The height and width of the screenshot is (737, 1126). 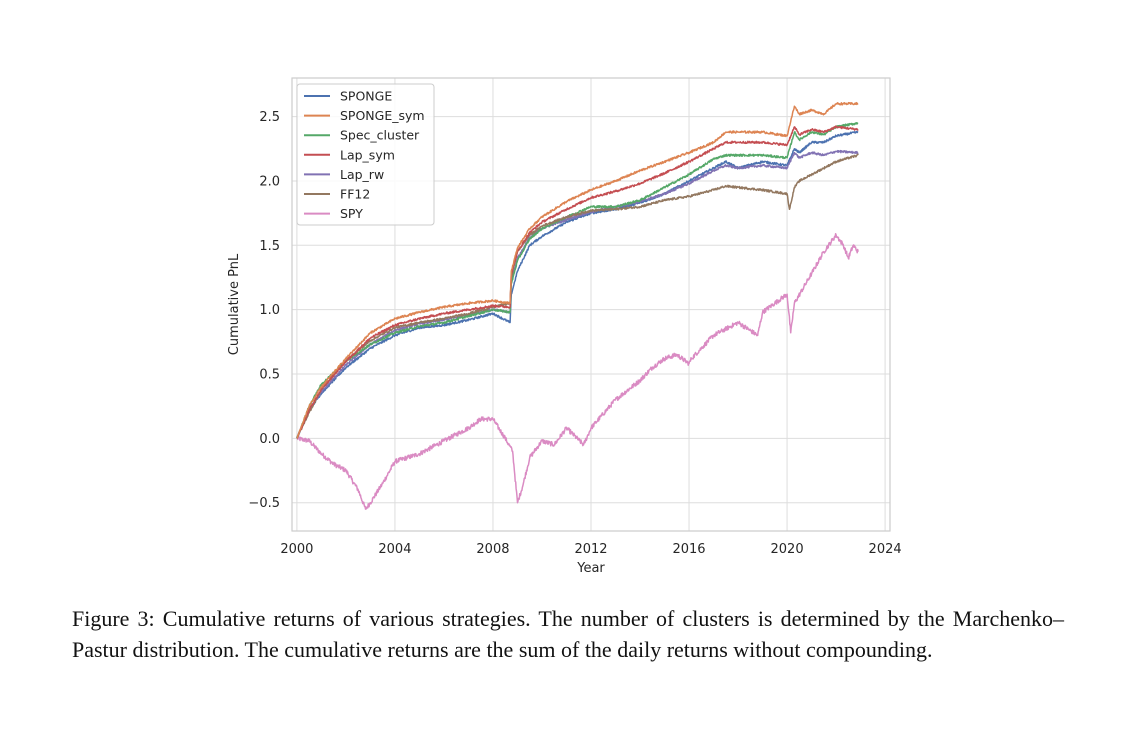 I want to click on x-tick-label: 2024, so click(x=885, y=549).